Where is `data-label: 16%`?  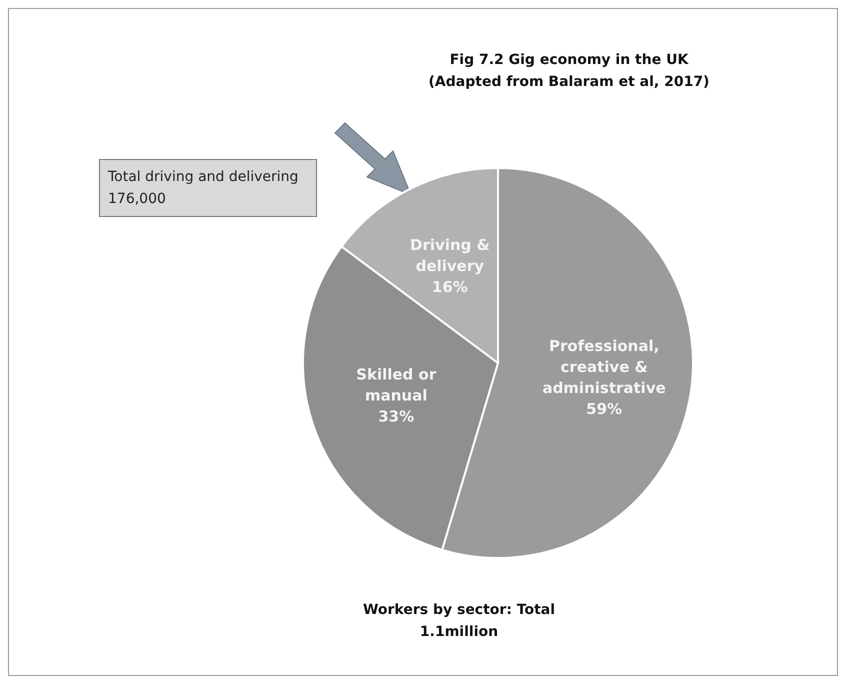 data-label: 16% is located at coordinates (450, 287).